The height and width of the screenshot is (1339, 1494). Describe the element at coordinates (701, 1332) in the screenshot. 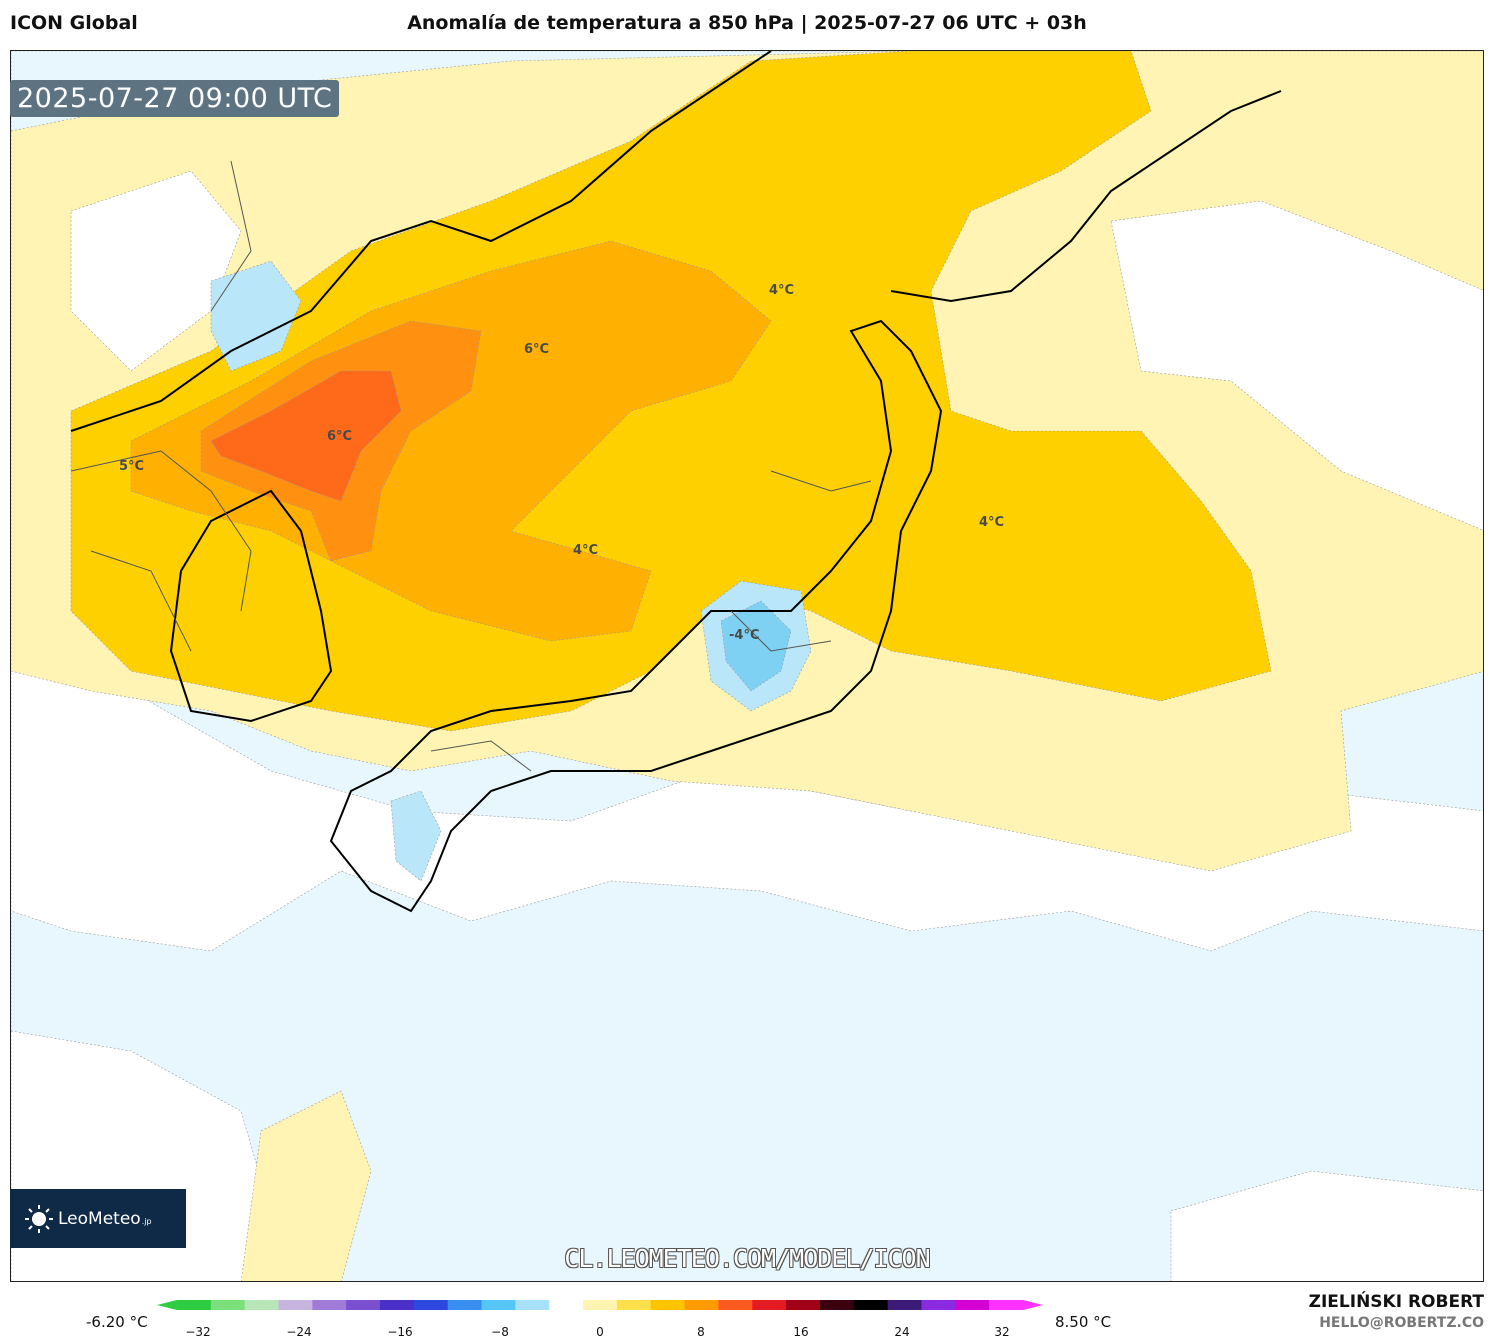

I see `colorbar-tick: 8` at that location.